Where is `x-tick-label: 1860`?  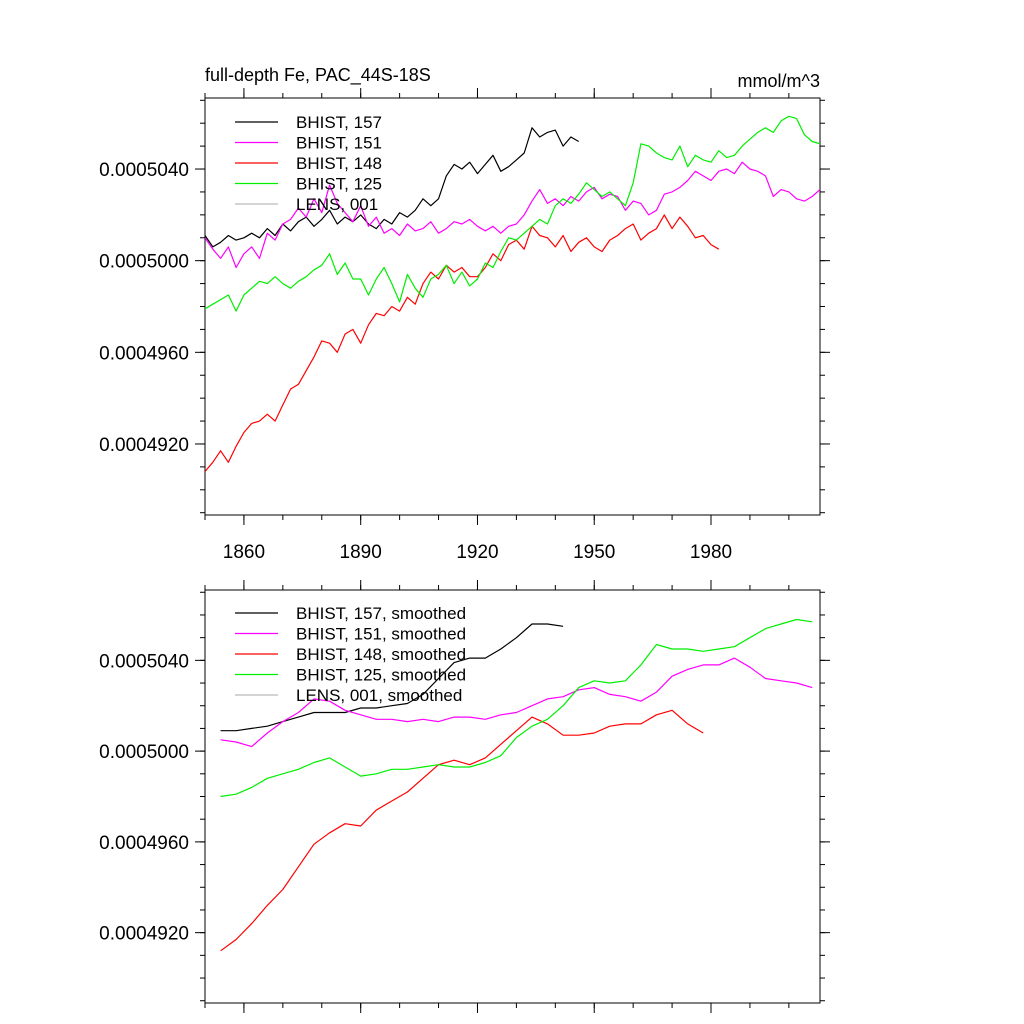 x-tick-label: 1860 is located at coordinates (244, 552).